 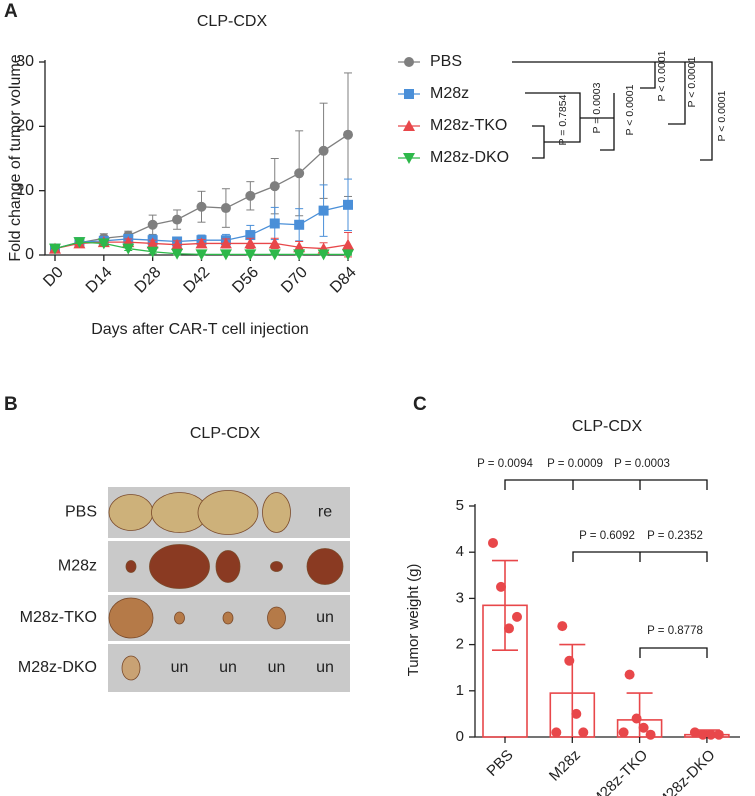 I want to click on panel-label: C, so click(x=420, y=404).